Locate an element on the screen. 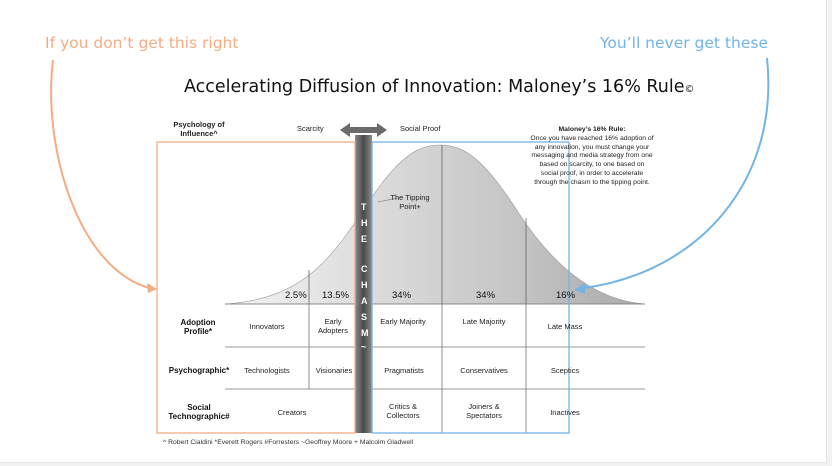 The width and height of the screenshot is (832, 466). chasm-letter-t: T is located at coordinates (364, 207).